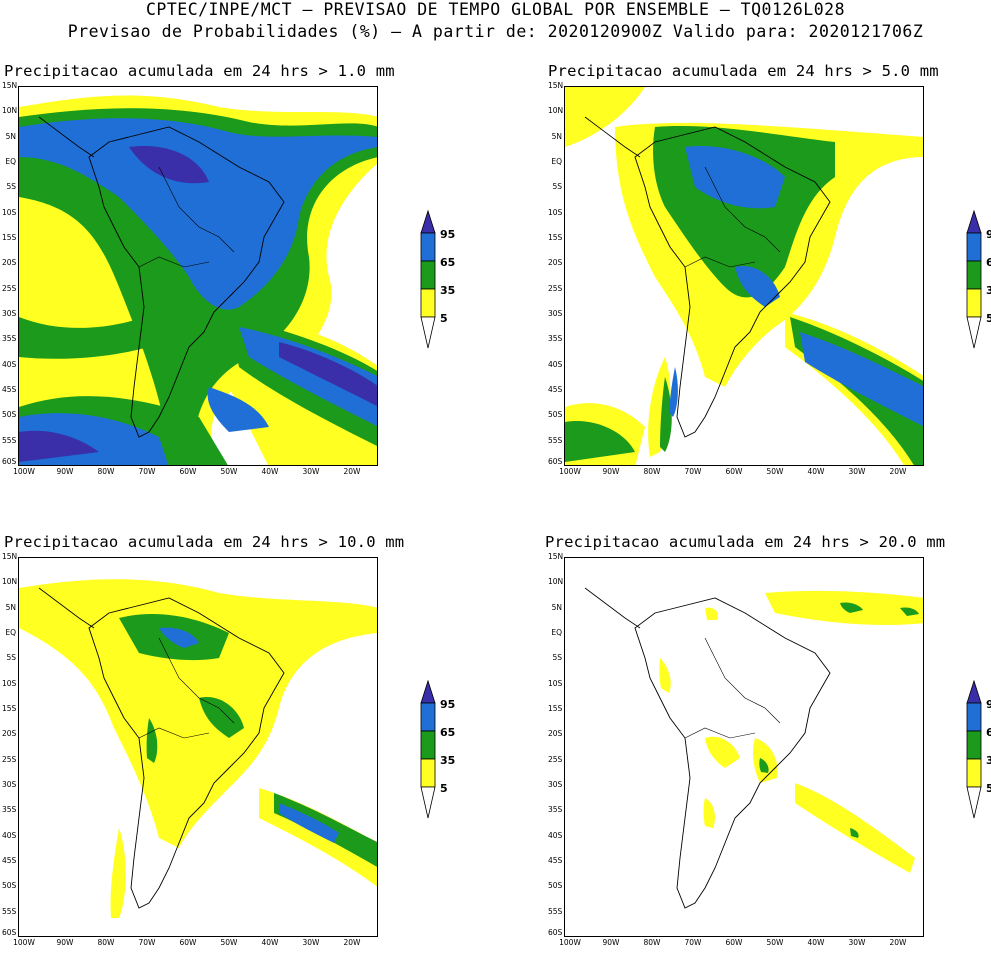 This screenshot has width=991, height=957. I want to click on panel-1-map, so click(198, 276).